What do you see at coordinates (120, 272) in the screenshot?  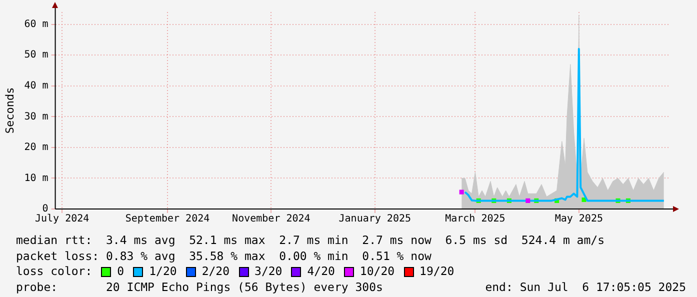 I see `legend-label: 0` at bounding box center [120, 272].